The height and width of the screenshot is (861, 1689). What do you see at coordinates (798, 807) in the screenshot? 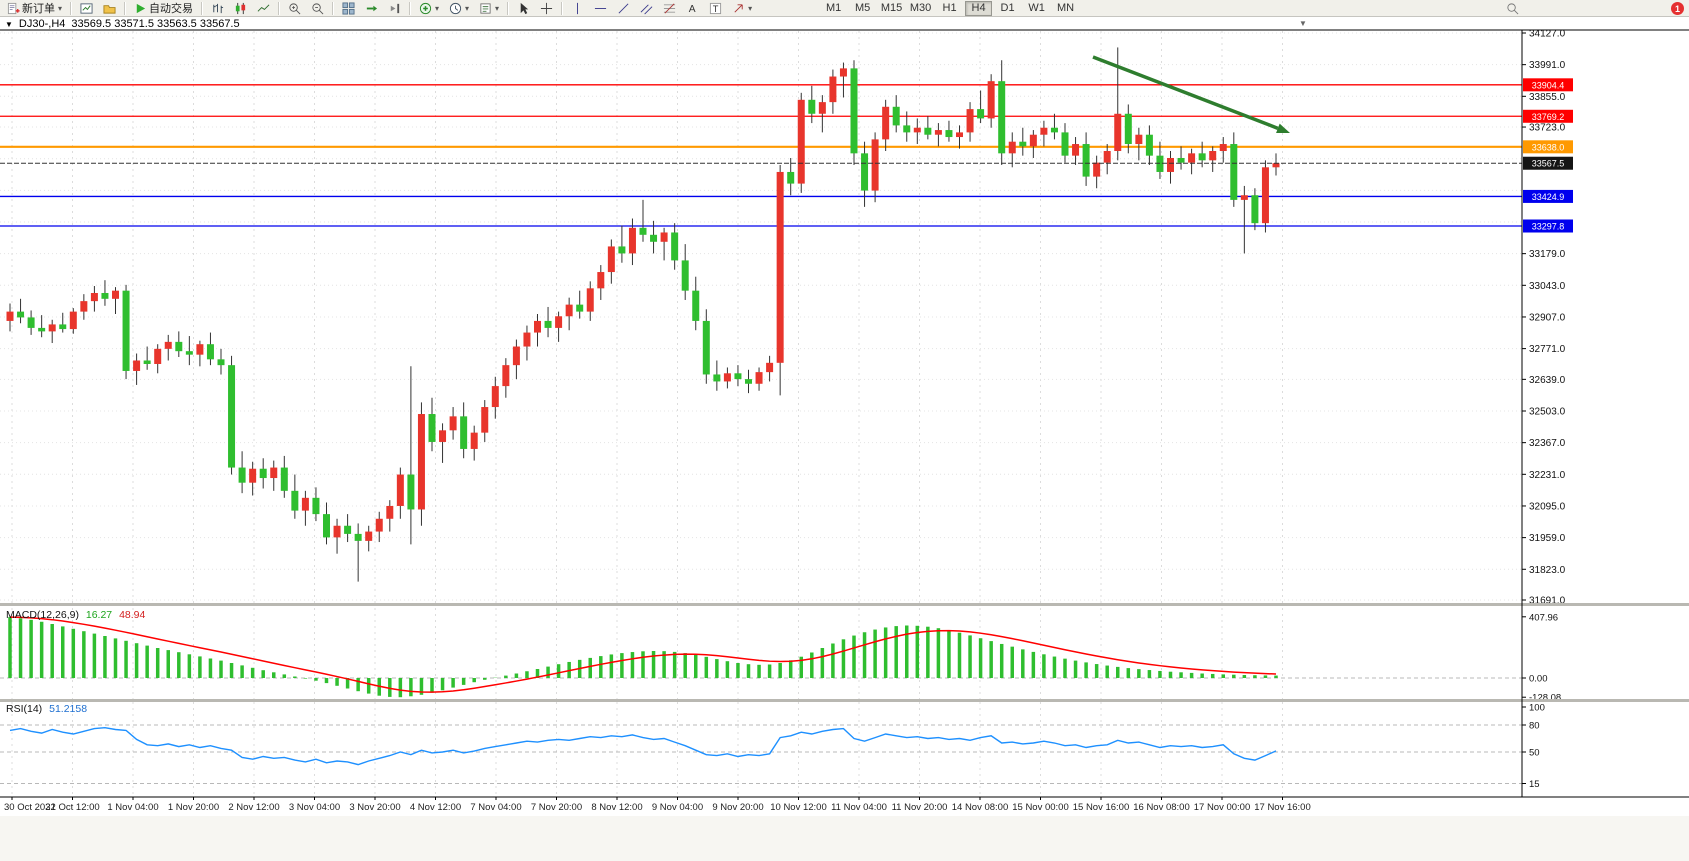
I see `time-axis-label: 10 Nov 12:00` at bounding box center [798, 807].